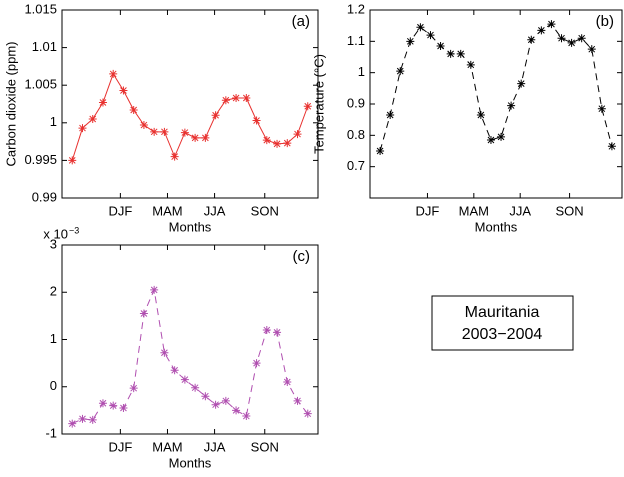 The width and height of the screenshot is (624, 477). What do you see at coordinates (55, 233) in the screenshot?
I see `y-multiplier: x 10` at bounding box center [55, 233].